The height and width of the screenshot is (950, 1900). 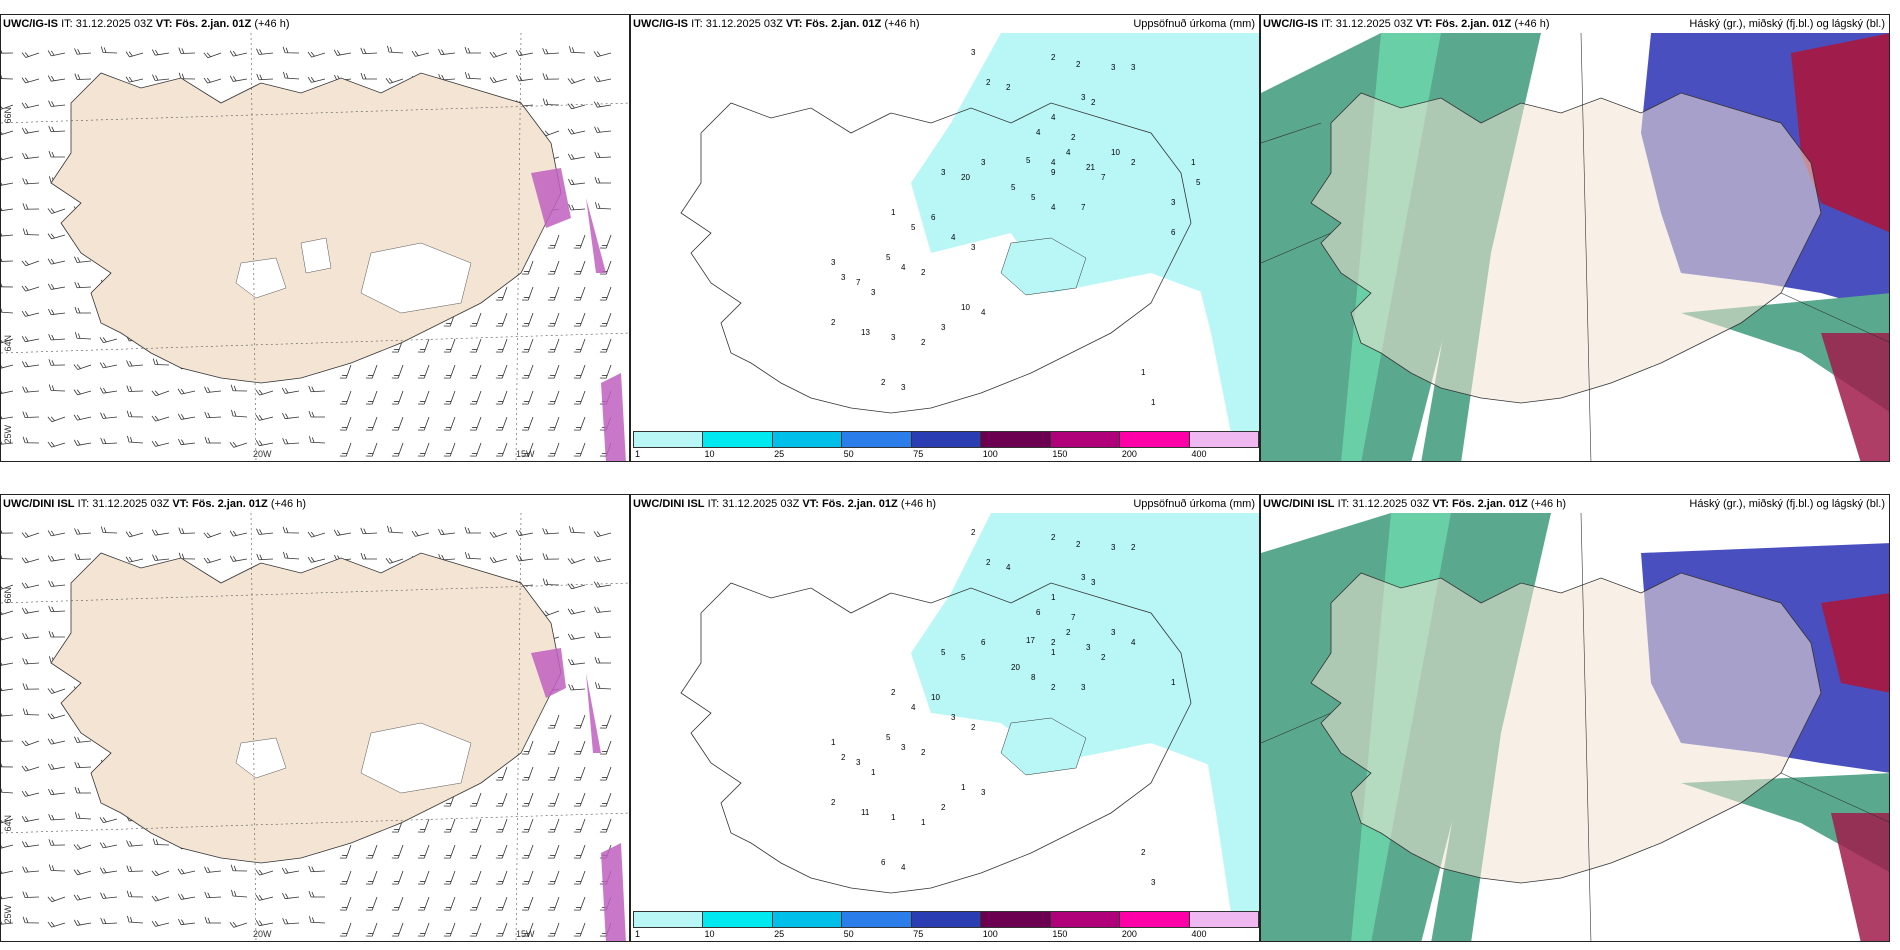 I want to click on legend-label: 1, so click(x=638, y=454).